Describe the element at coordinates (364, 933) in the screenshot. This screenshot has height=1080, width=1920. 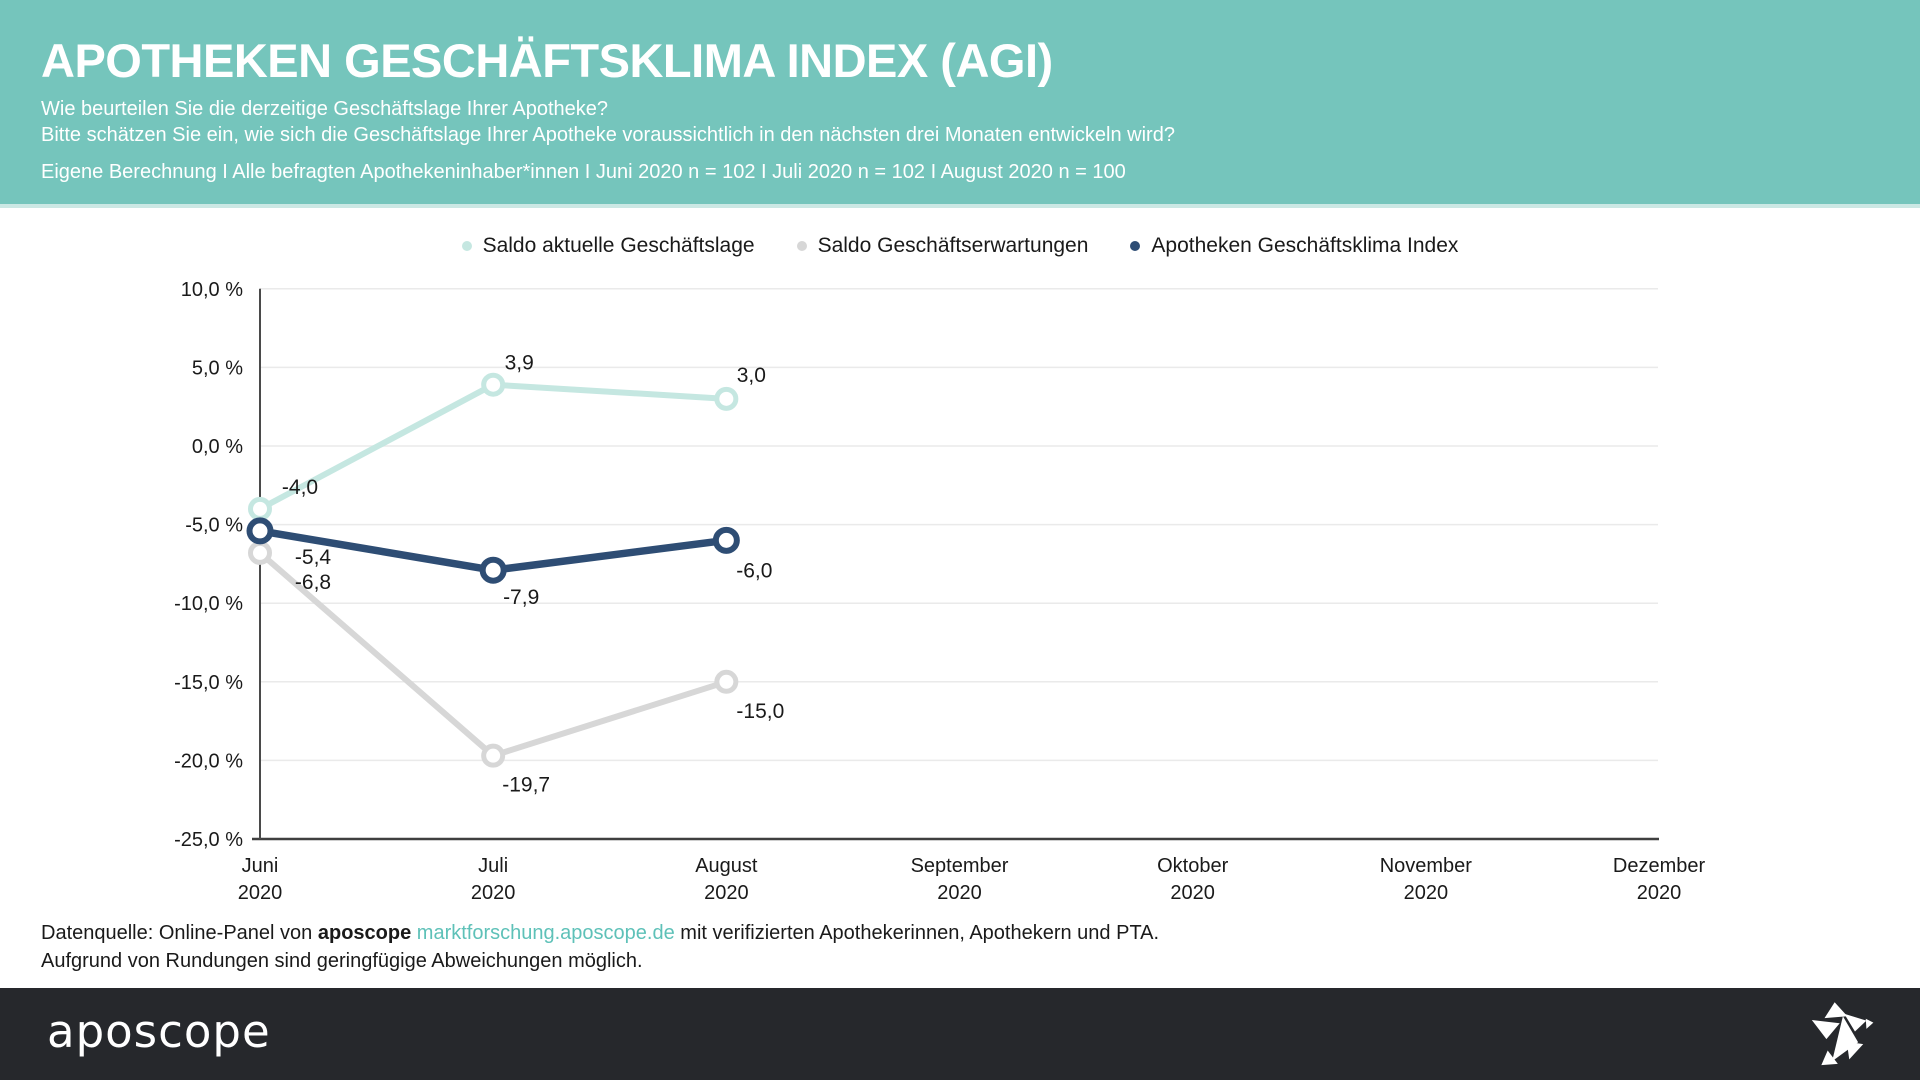
I see `source-brand: aposcope` at that location.